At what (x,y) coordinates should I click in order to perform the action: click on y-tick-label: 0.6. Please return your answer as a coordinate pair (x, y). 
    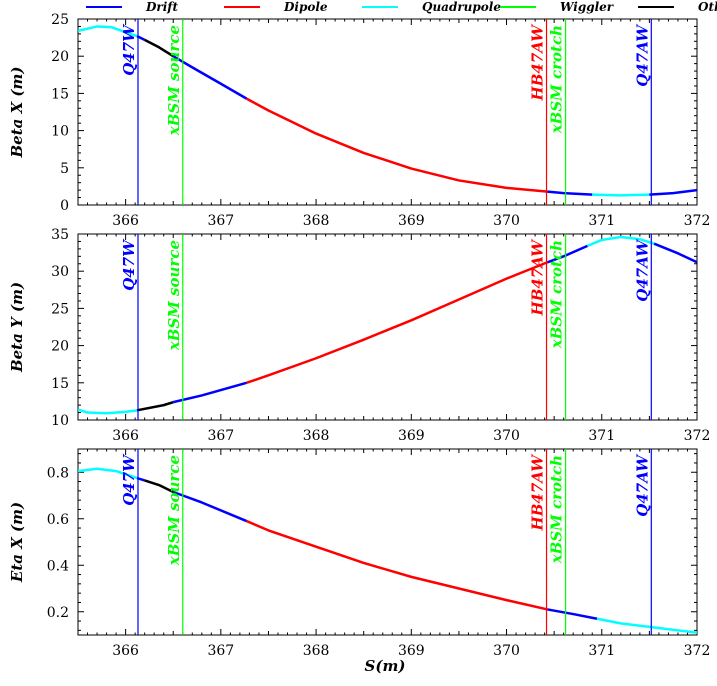
    Looking at the image, I should click on (58, 520).